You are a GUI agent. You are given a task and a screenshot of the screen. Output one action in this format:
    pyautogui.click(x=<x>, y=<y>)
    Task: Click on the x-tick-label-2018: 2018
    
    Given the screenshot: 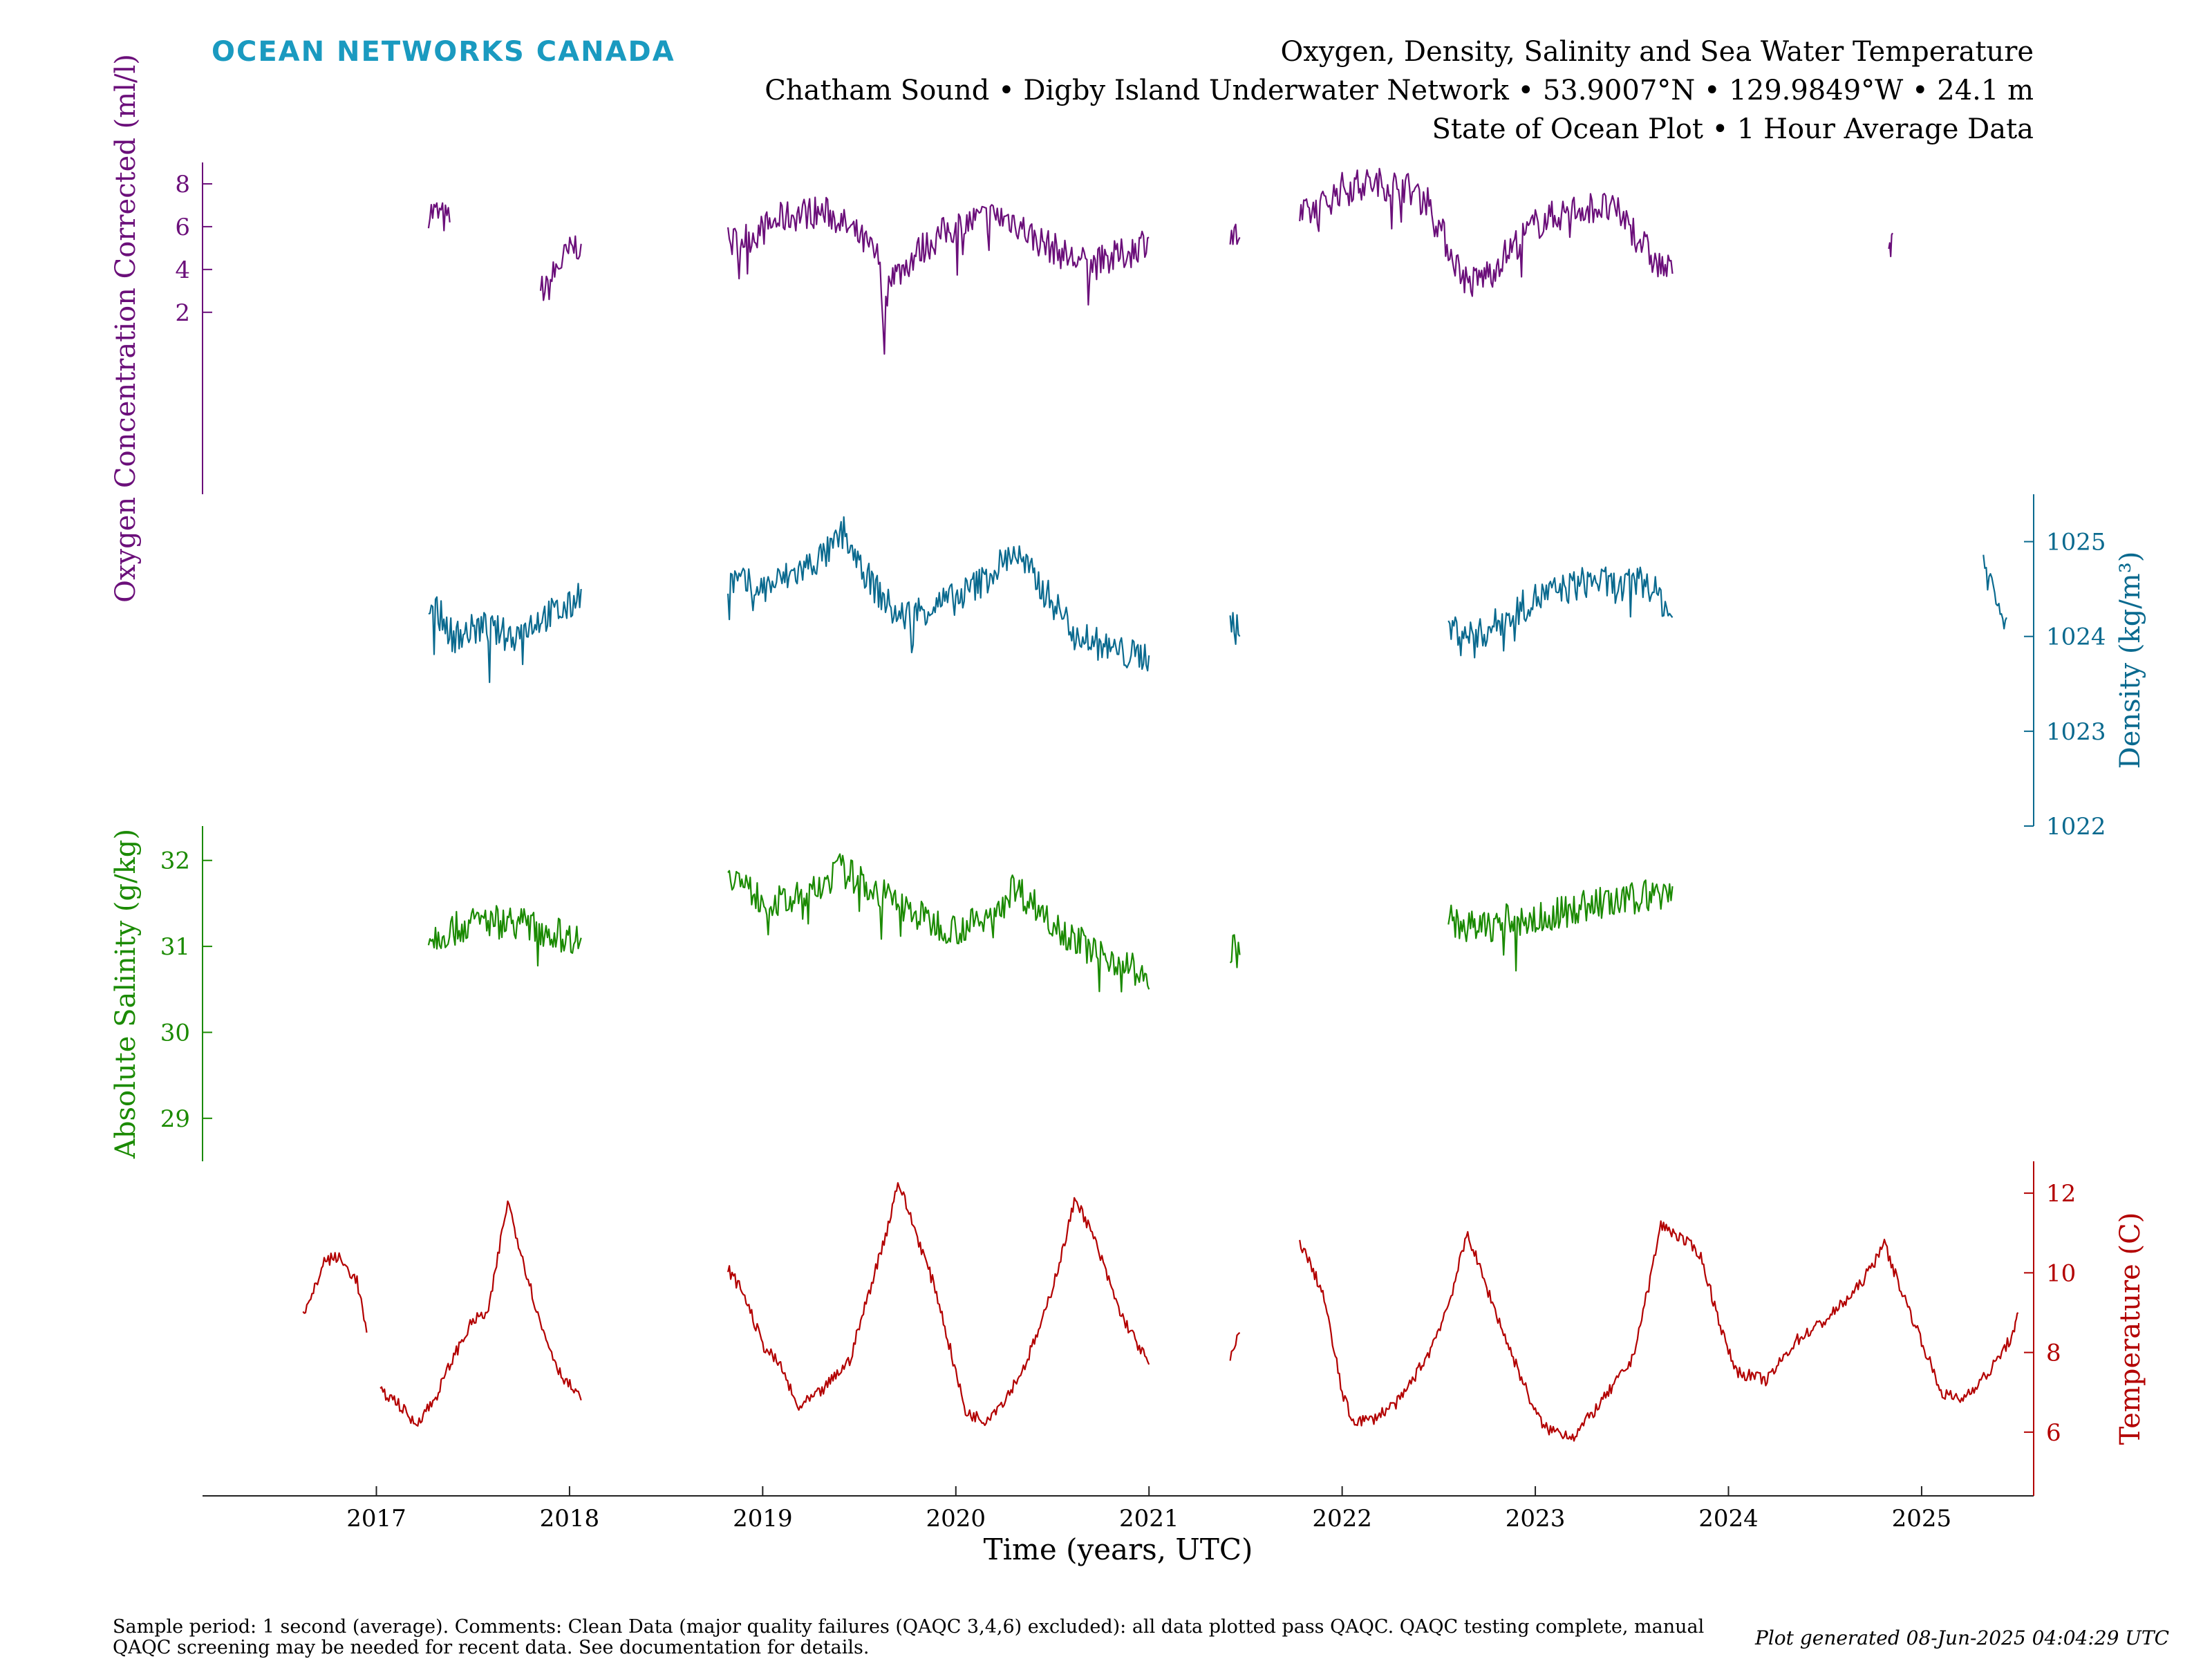 What is the action you would take?
    pyautogui.click(x=570, y=1519)
    